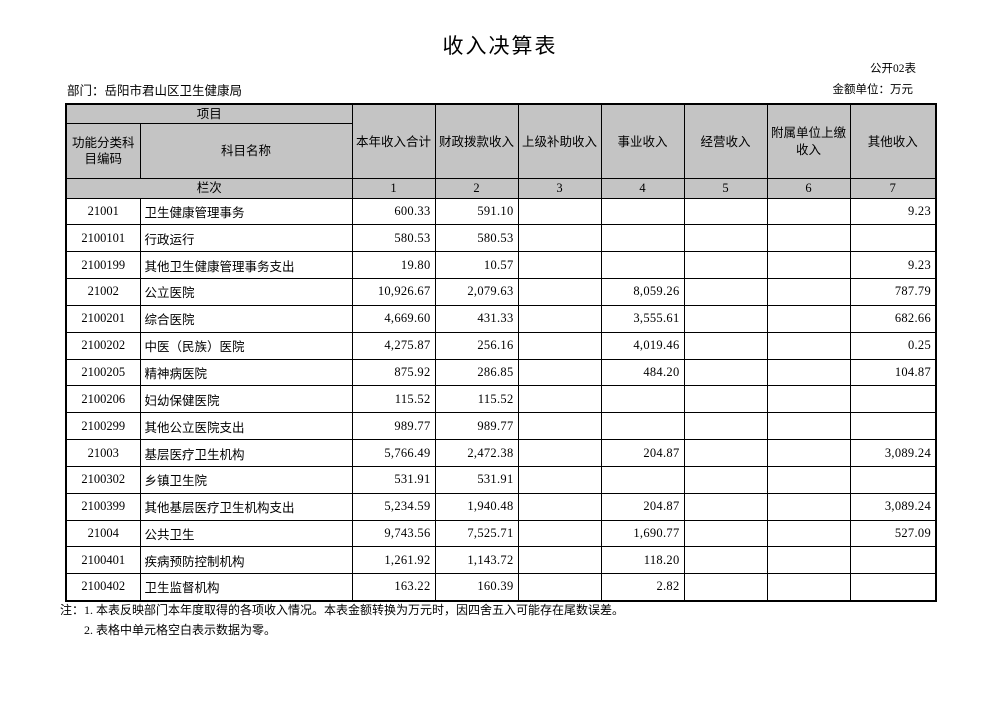 The height and width of the screenshot is (706, 1000). Describe the element at coordinates (393, 506) in the screenshot. I see `value-cell: 5,234.59` at that location.